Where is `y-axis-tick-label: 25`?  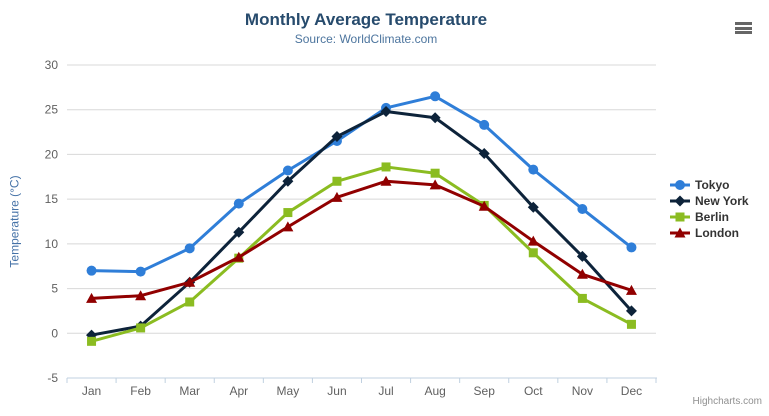 y-axis-tick-label: 25 is located at coordinates (52, 110).